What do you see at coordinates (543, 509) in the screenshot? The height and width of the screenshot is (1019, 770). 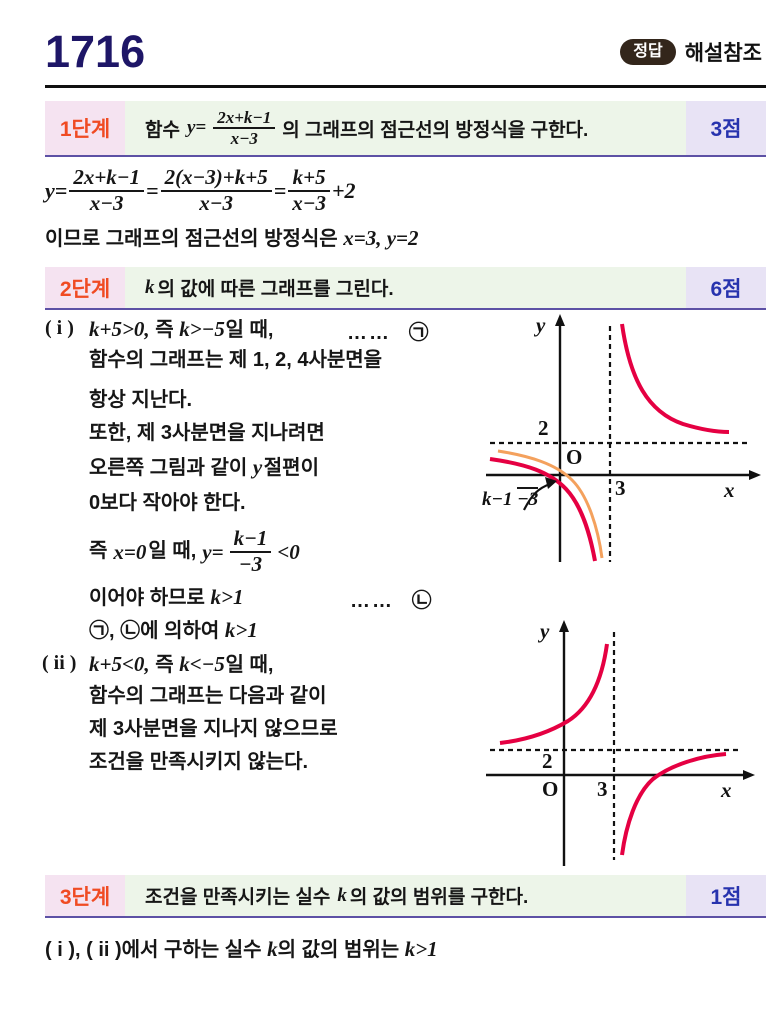 I see `red-curve-lower-branch` at bounding box center [543, 509].